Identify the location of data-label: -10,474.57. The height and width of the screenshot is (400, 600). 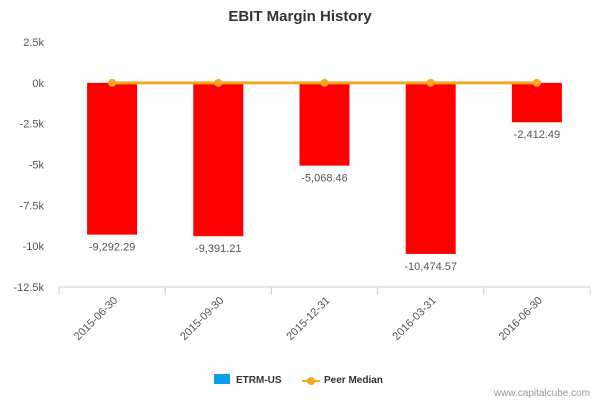
(430, 267).